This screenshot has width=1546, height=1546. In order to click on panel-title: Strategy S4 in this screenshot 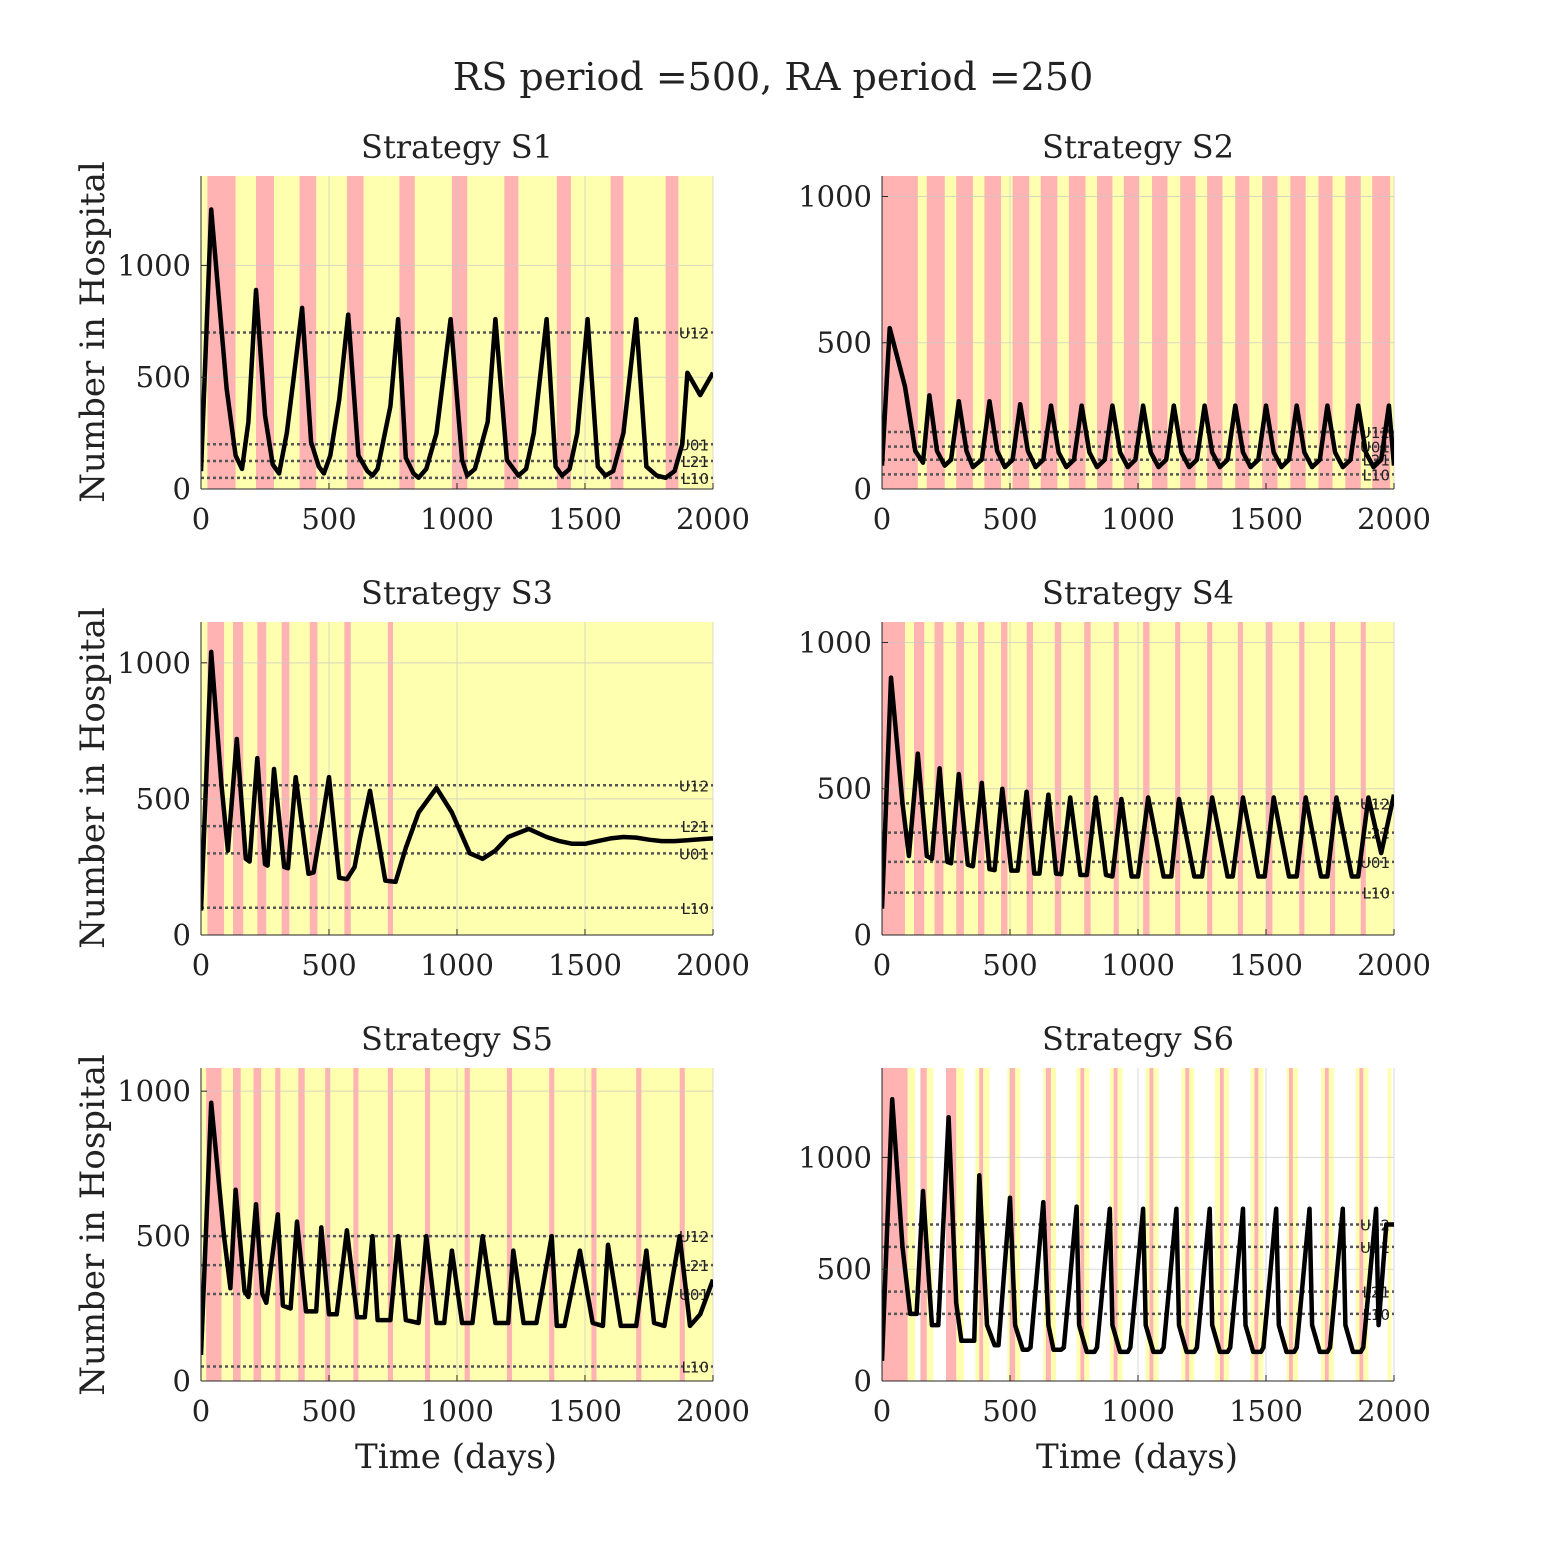, I will do `click(1138, 593)`.